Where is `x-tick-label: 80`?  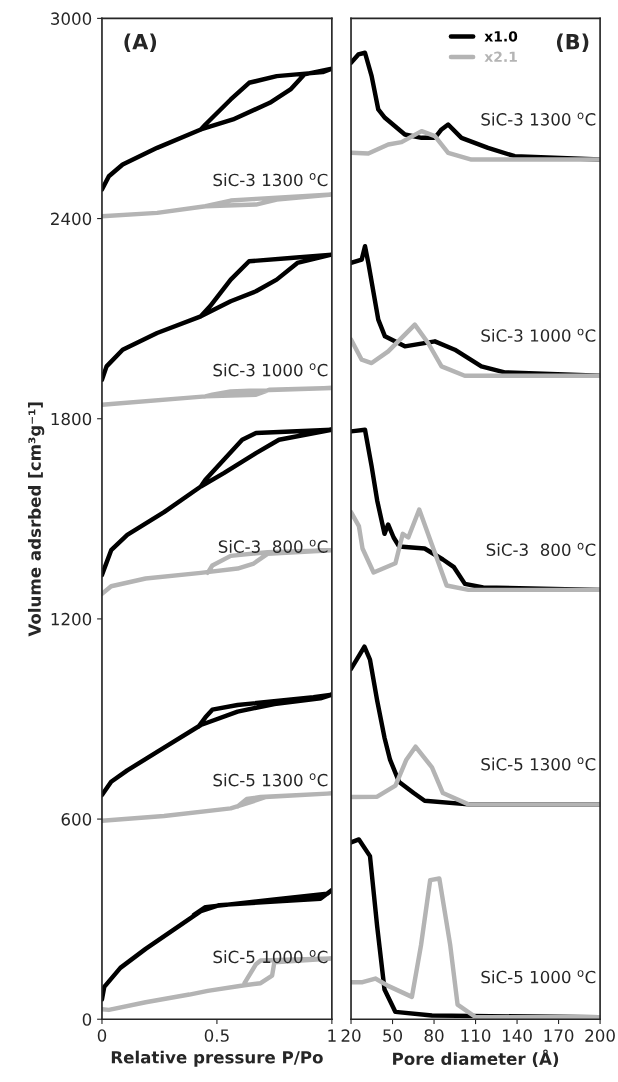
x-tick-label: 80 is located at coordinates (434, 1035).